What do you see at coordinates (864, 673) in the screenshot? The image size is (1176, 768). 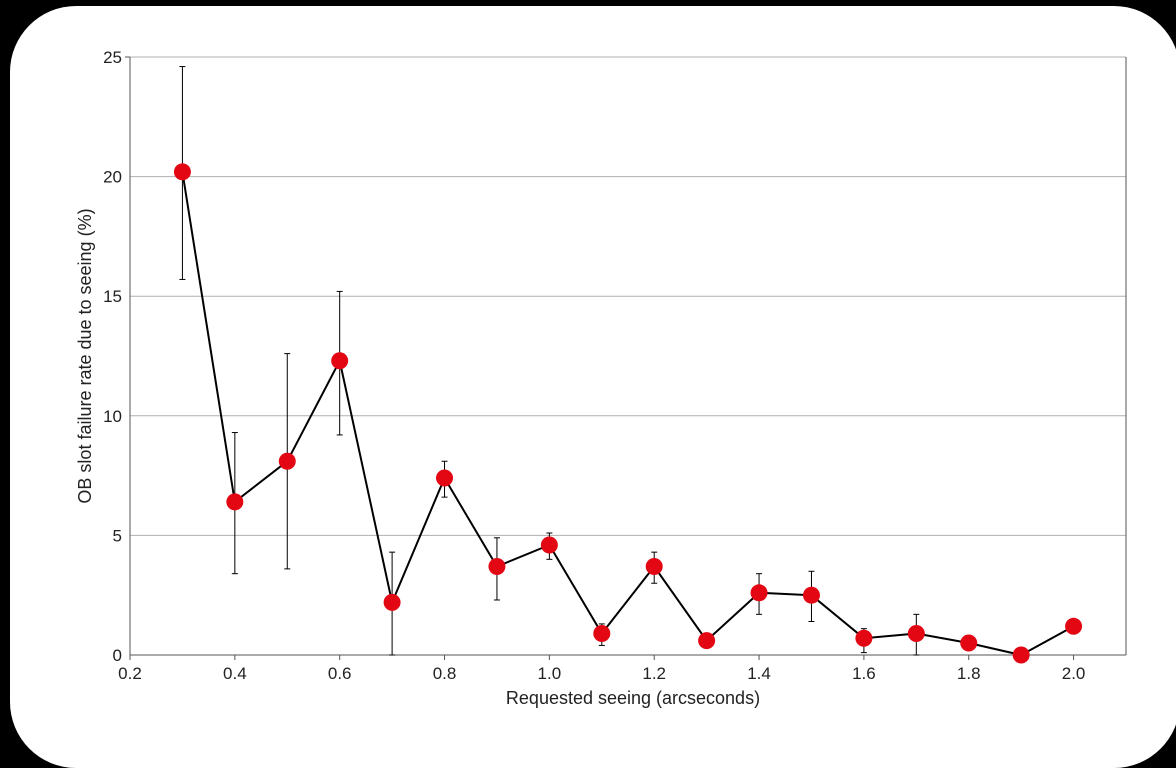 I see `x-tick-label: 1.6` at bounding box center [864, 673].